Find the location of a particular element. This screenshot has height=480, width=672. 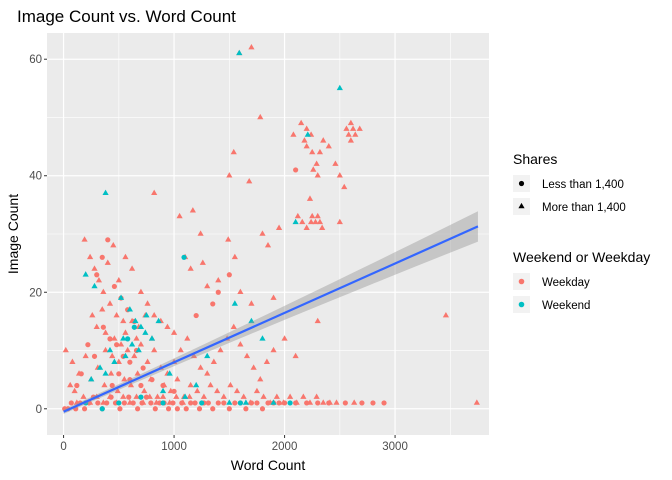

legend-label: More than 1,400 is located at coordinates (584, 208).